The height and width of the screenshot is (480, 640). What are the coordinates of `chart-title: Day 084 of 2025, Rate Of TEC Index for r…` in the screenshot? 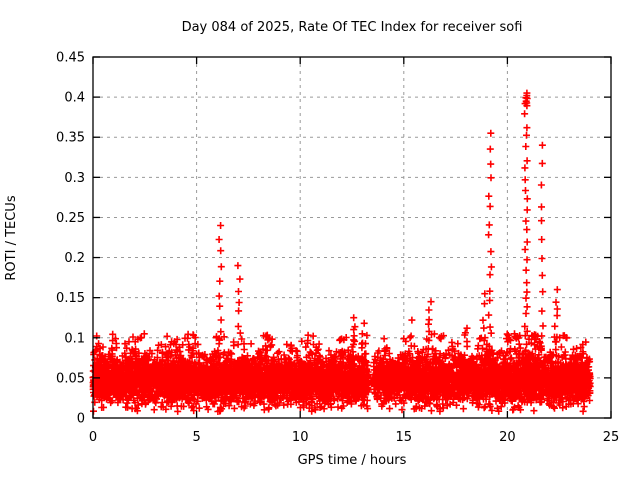 It's located at (352, 27).